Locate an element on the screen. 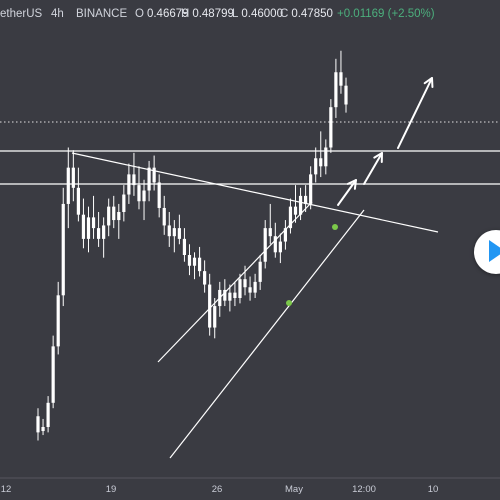 The image size is (500, 500). x-axis: 12 19 26 May 12:00 10 is located at coordinates (250, 486).